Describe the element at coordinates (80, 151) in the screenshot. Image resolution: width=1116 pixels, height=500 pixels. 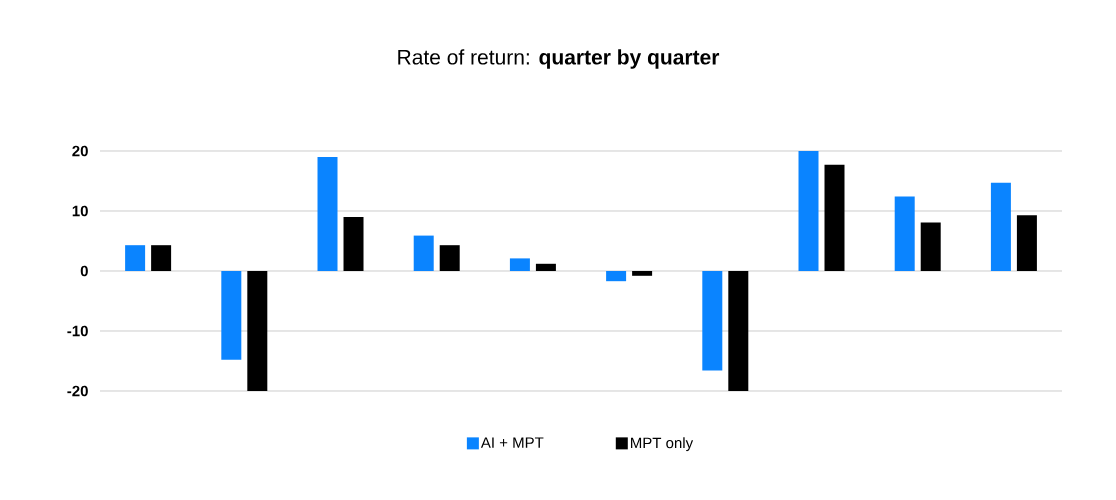
I see `y-tick-label: 20` at that location.